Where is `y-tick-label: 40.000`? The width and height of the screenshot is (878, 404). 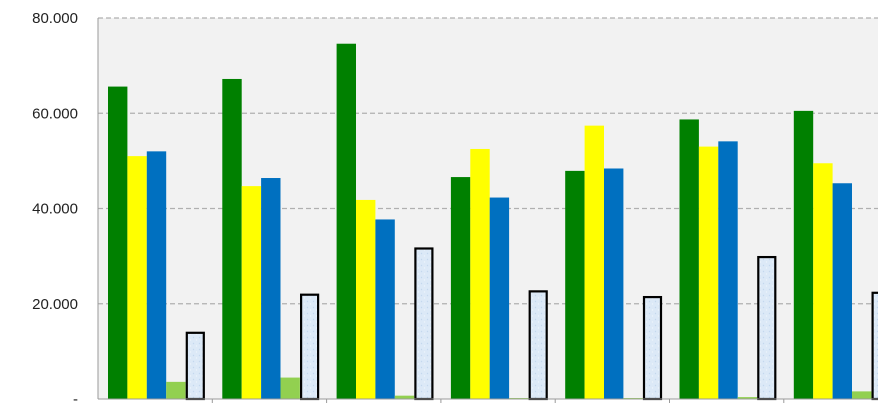
y-tick-label: 40.000 is located at coordinates (55, 209).